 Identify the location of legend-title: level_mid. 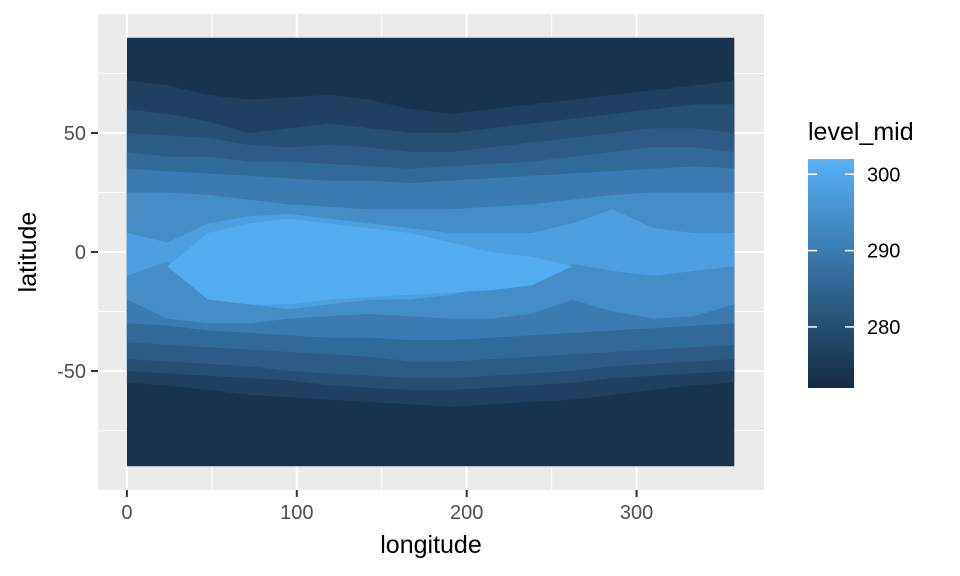
(861, 132).